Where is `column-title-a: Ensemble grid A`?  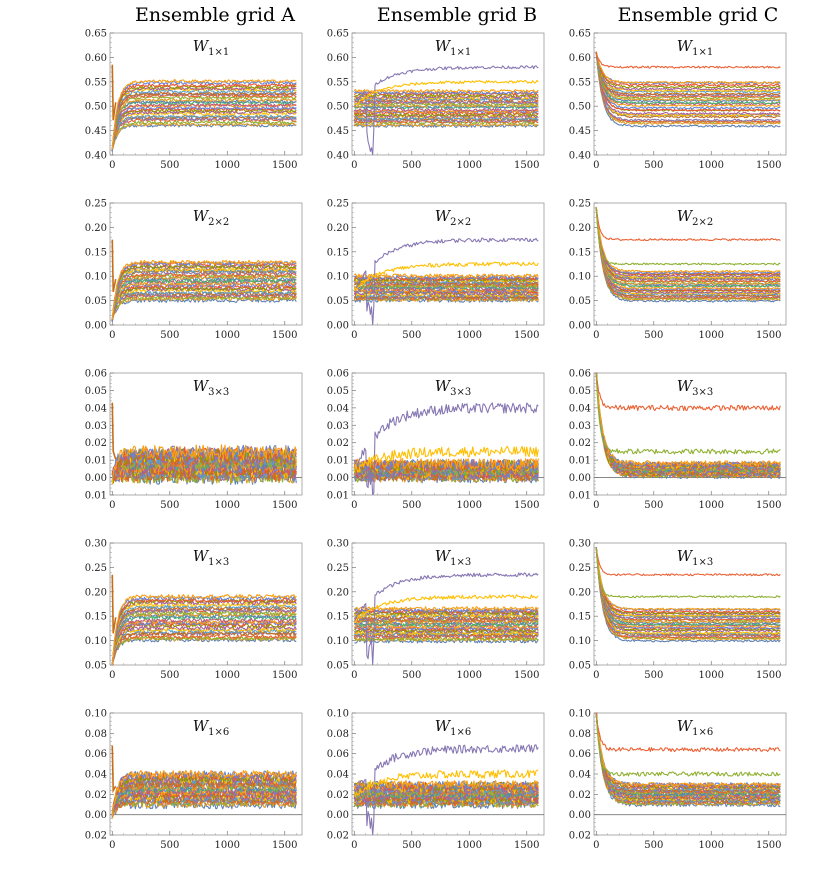 column-title-a: Ensemble grid A is located at coordinates (215, 15).